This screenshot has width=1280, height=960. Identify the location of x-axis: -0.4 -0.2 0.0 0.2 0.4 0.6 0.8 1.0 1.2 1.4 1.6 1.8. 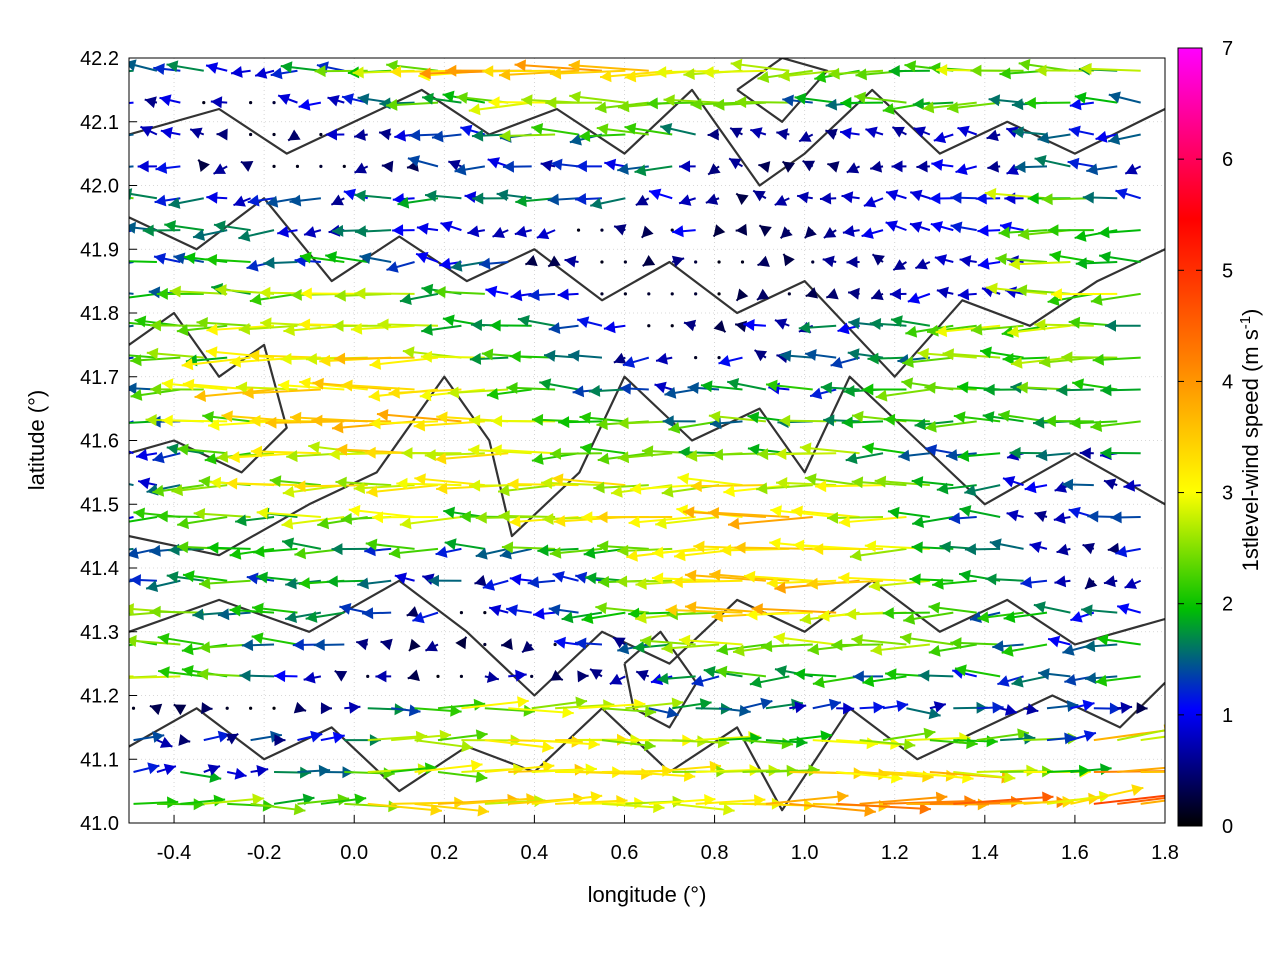
(668, 839).